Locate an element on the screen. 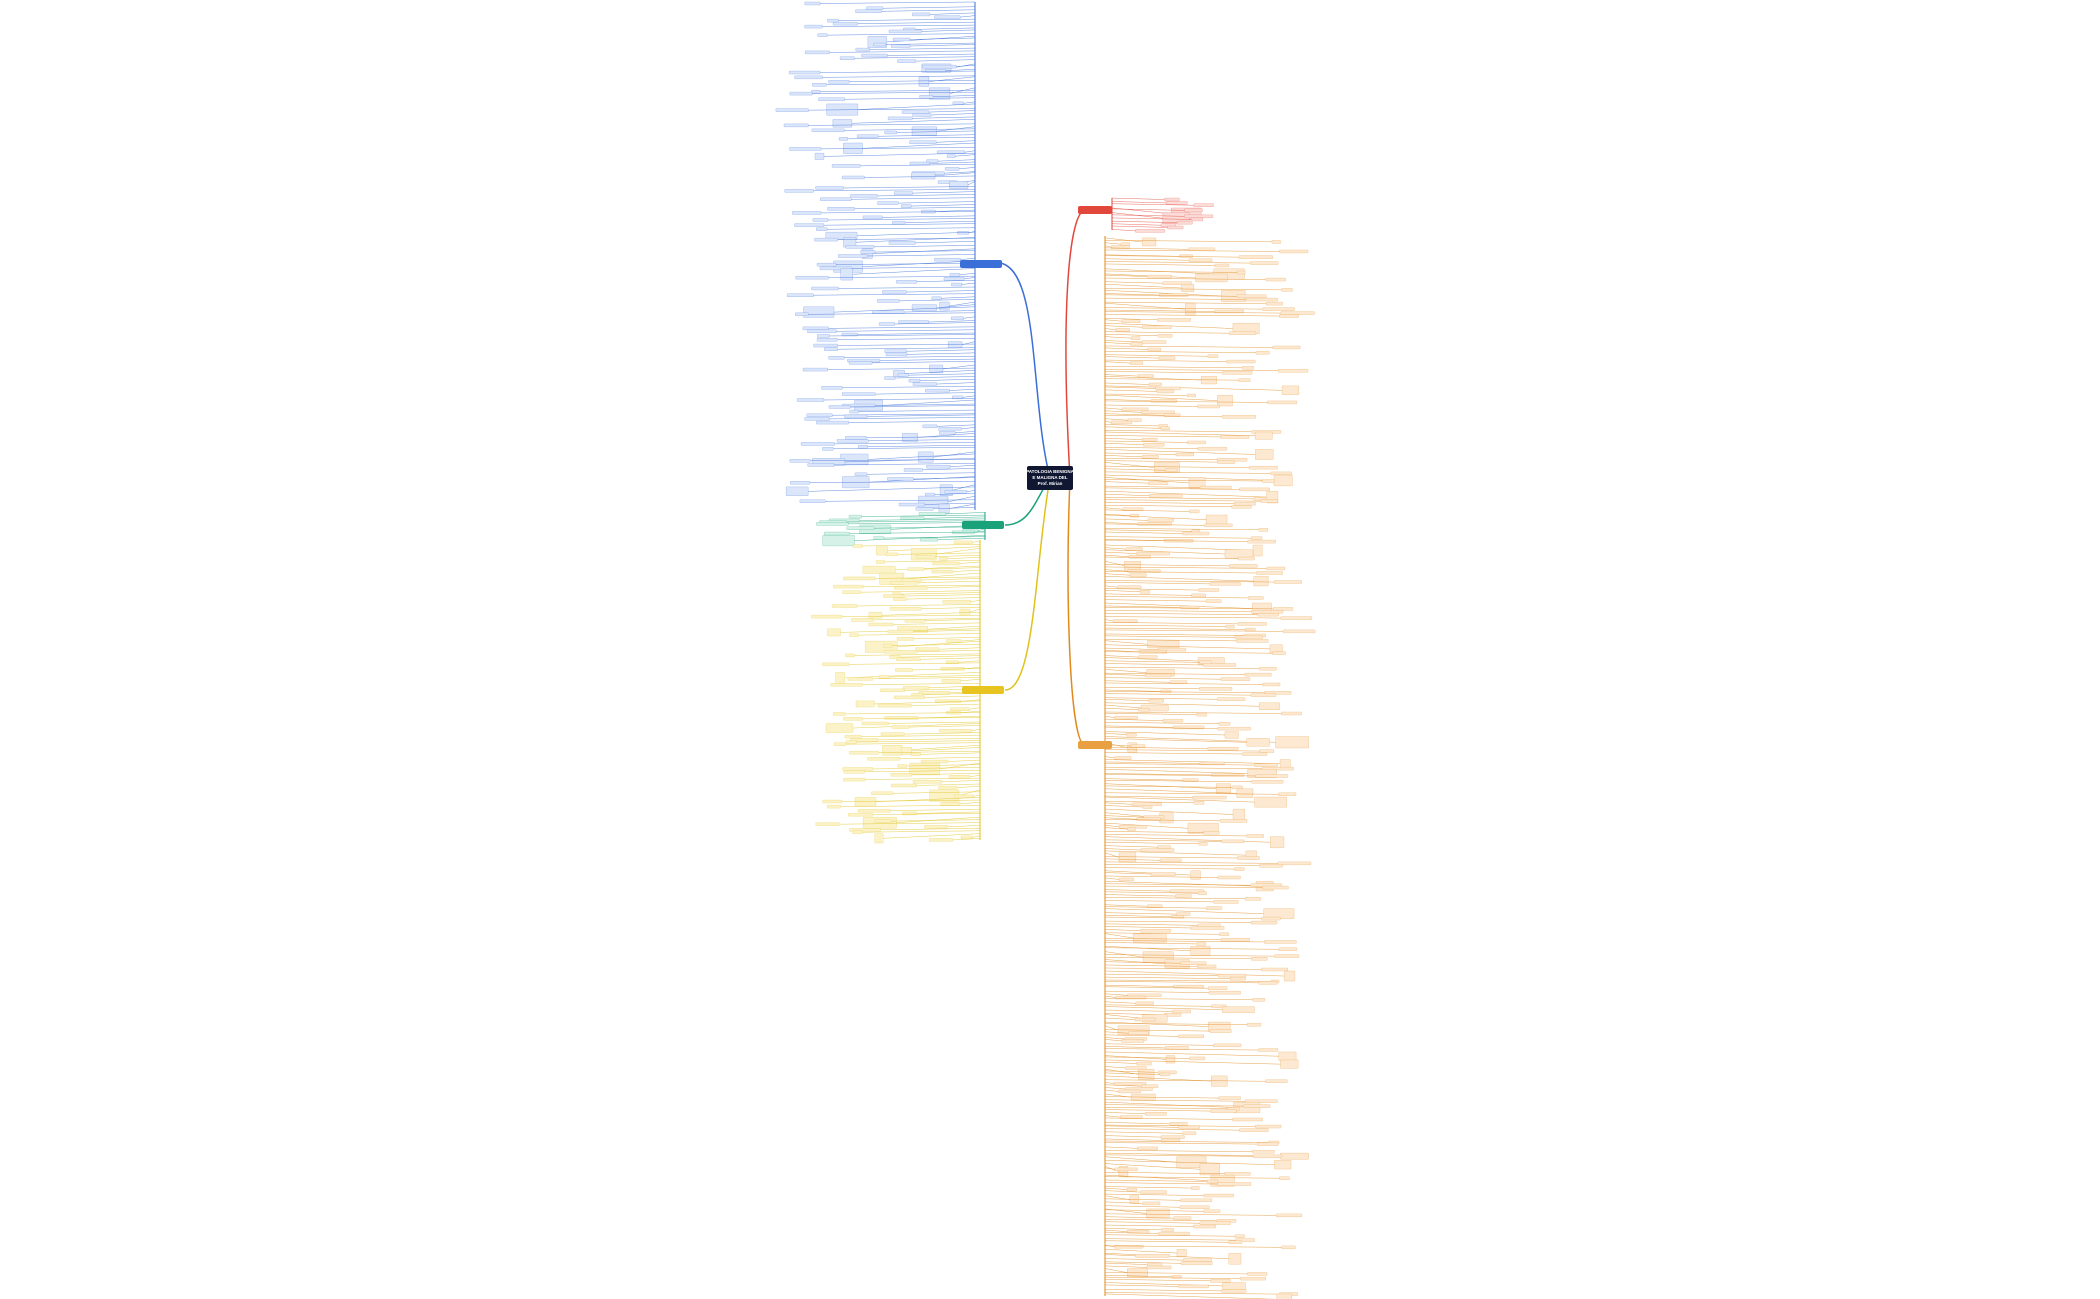  central-node is located at coordinates (1050, 478).